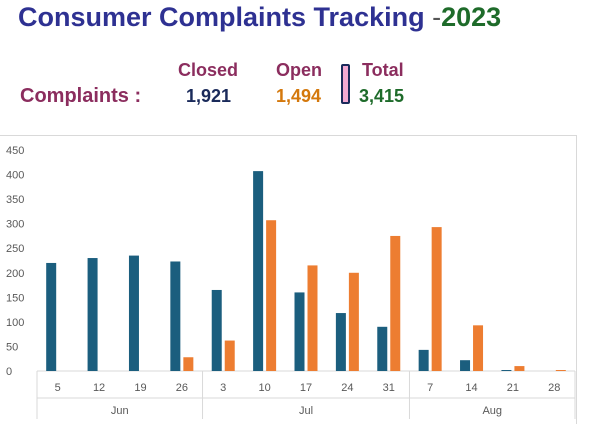 This screenshot has width=590, height=424. Describe the element at coordinates (383, 70) in the screenshot. I see `total-header: Total` at that location.